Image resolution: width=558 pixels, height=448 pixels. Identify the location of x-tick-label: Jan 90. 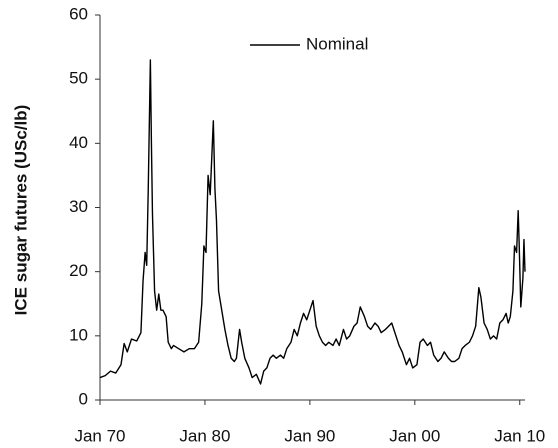
(309, 435).